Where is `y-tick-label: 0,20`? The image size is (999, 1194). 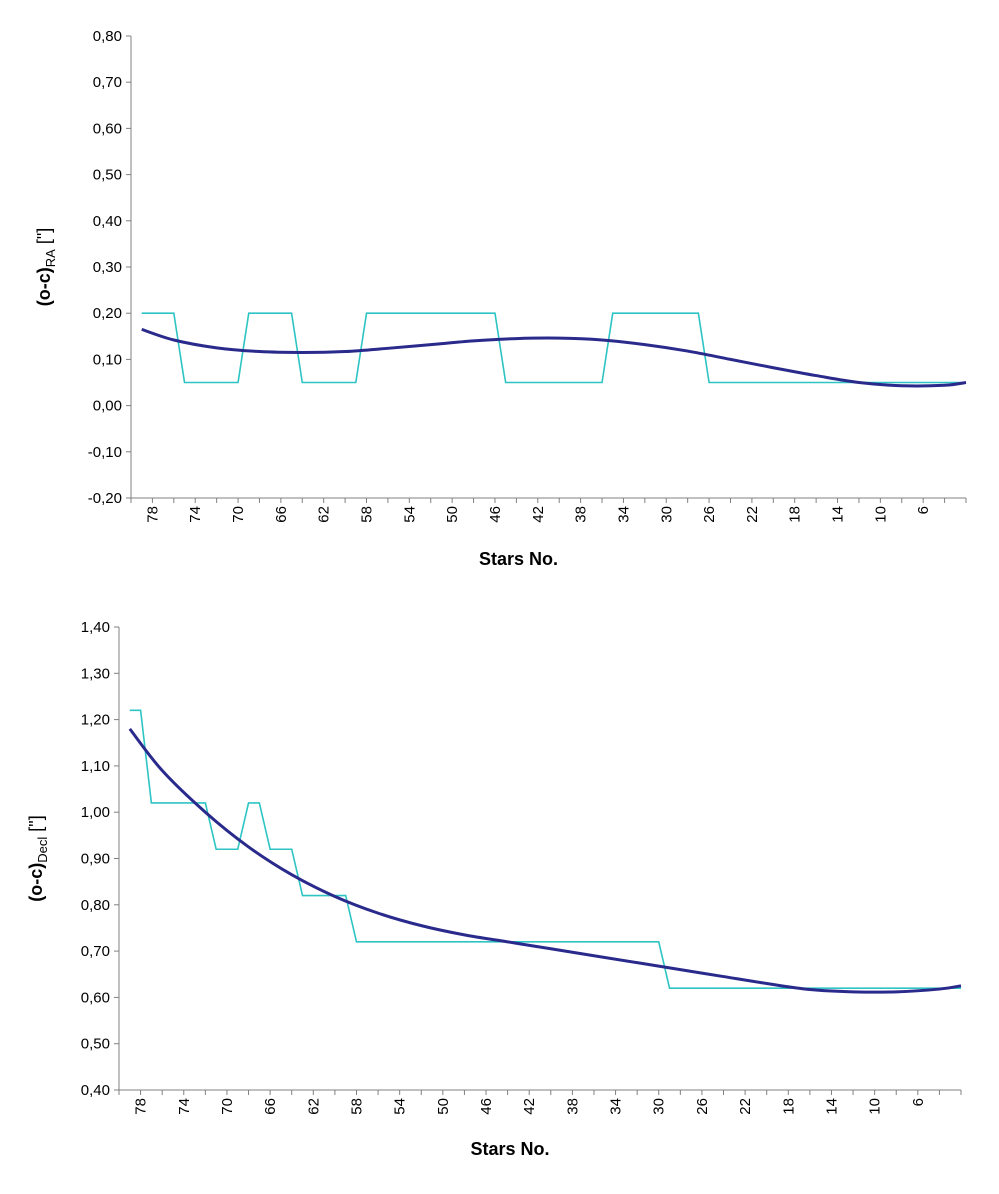
y-tick-label: 0,20 is located at coordinates (107, 313).